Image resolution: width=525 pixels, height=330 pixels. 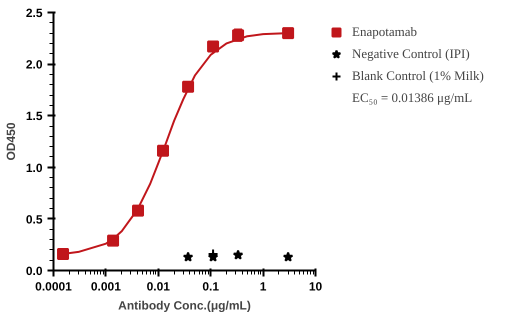 I want to click on y-tick-label: 1.5, so click(x=34, y=116).